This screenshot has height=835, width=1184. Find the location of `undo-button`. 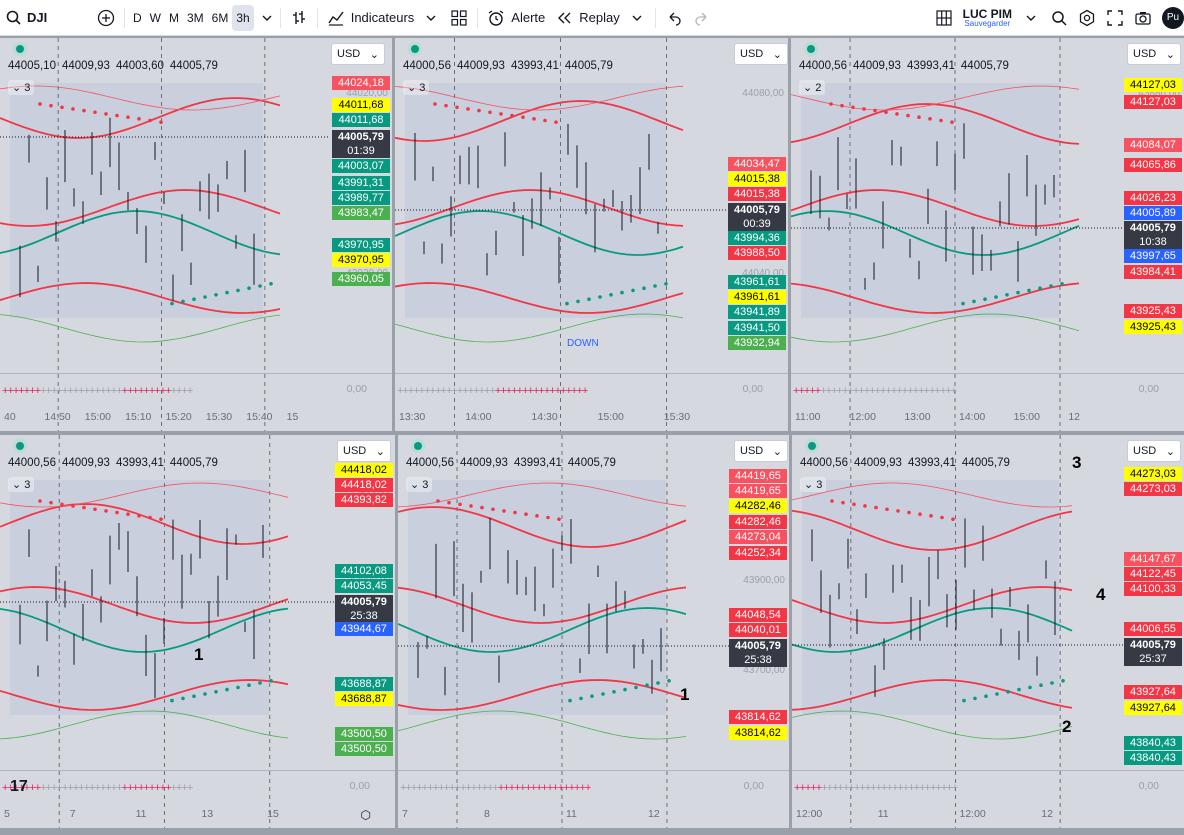

undo-button is located at coordinates (674, 18).